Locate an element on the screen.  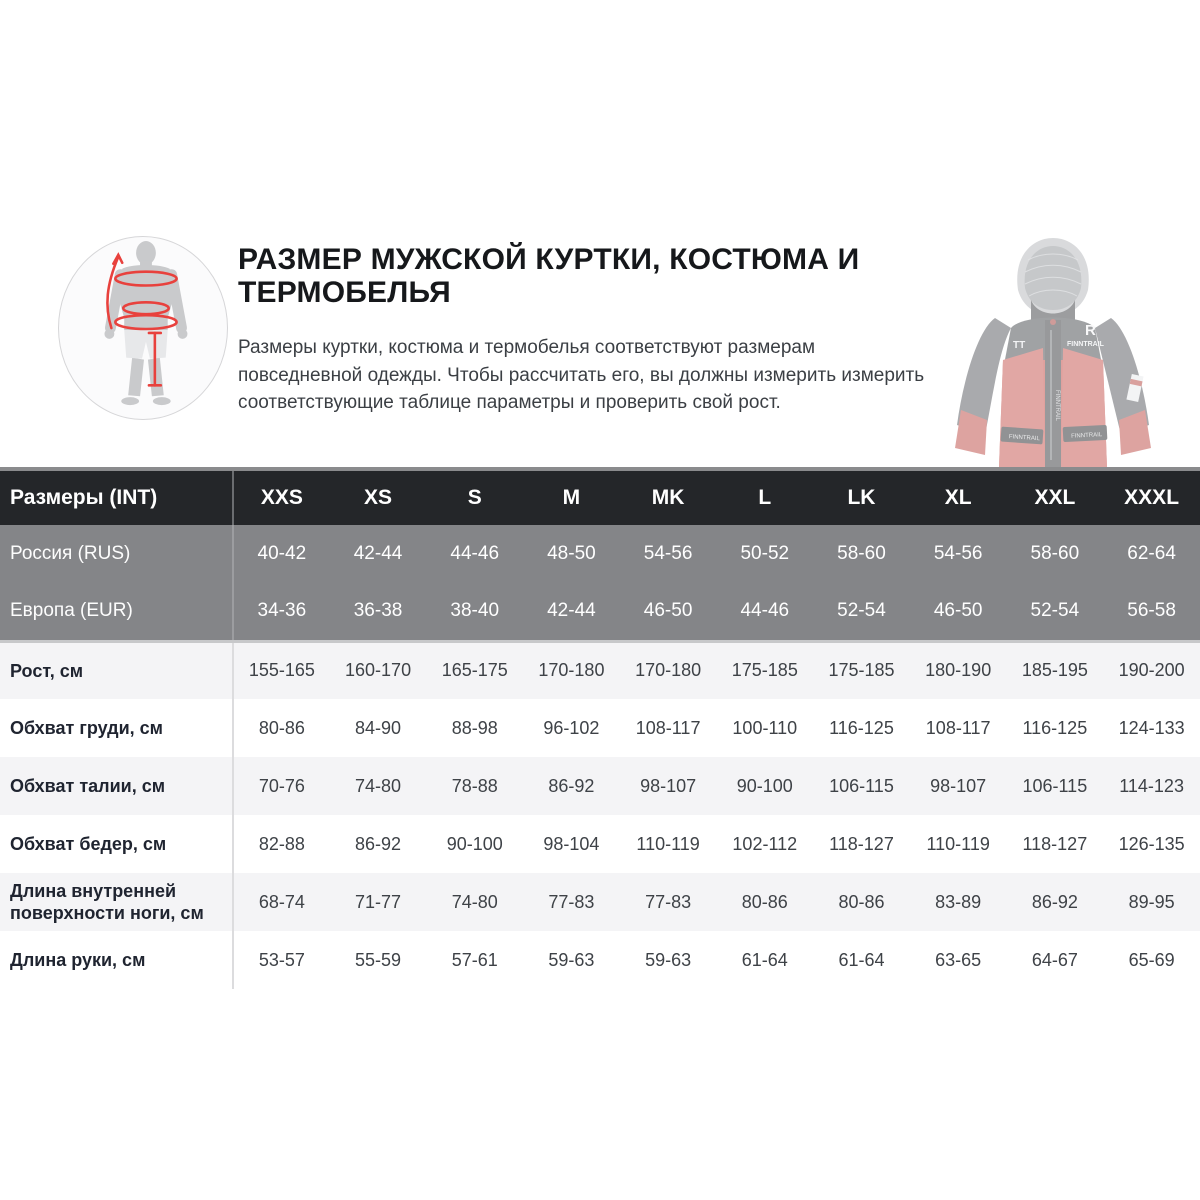
size-cell: 98-104 is located at coordinates (571, 843).